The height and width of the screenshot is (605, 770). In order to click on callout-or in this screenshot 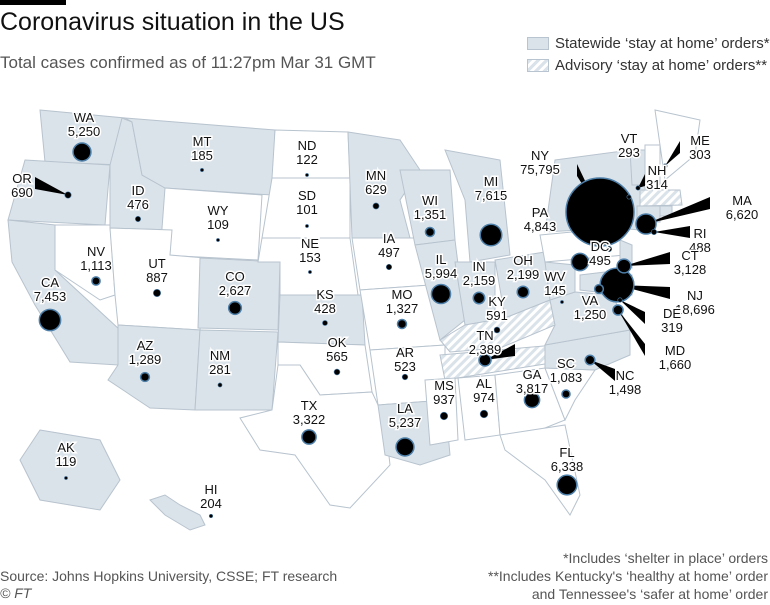, I will do `click(51, 186)`.